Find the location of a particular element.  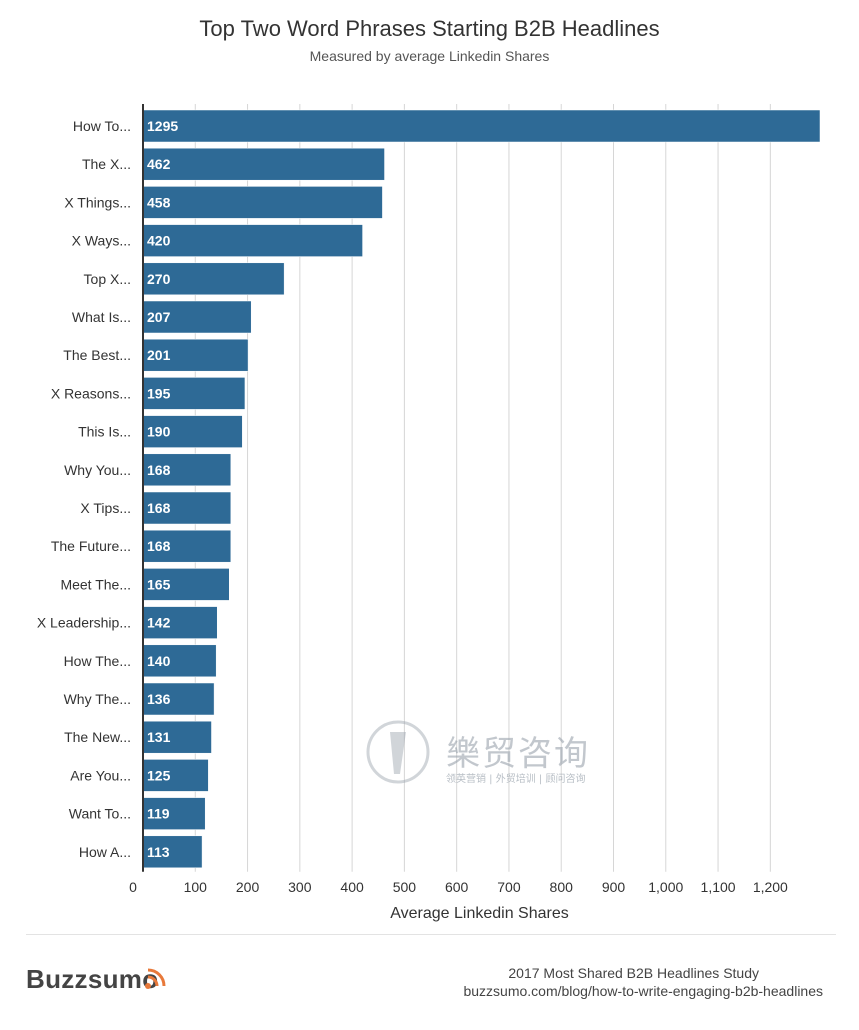

bar-value-label: 125 is located at coordinates (159, 775).